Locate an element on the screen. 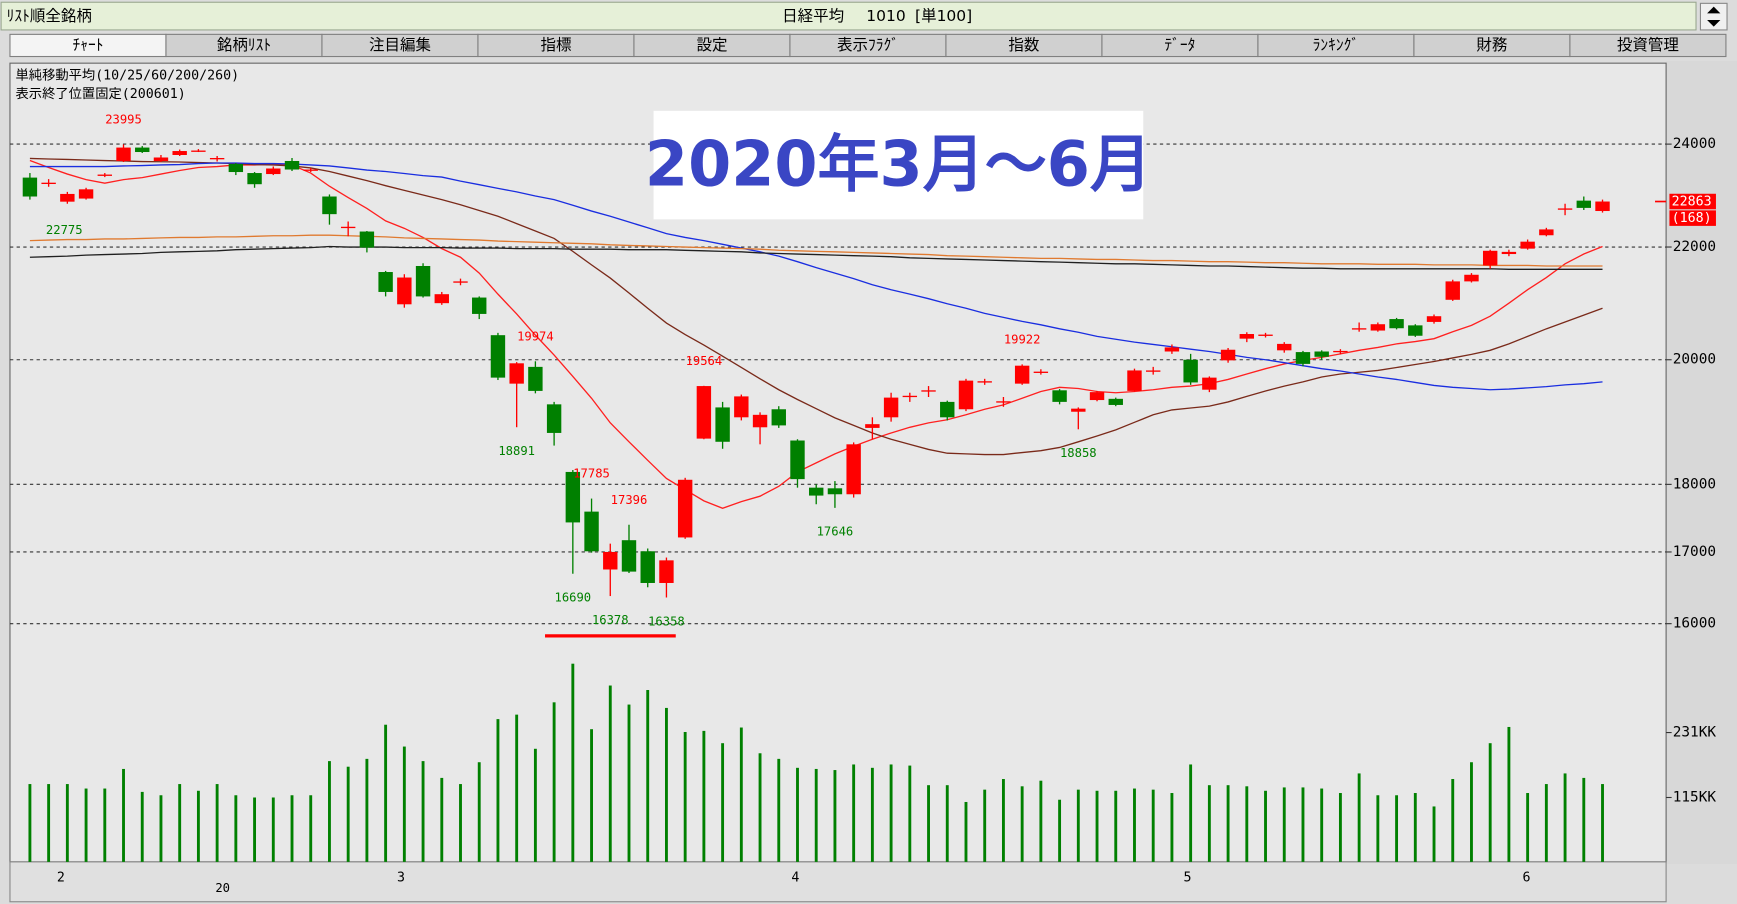 The image size is (1737, 904). tab-label: 指標 is located at coordinates (555, 45).